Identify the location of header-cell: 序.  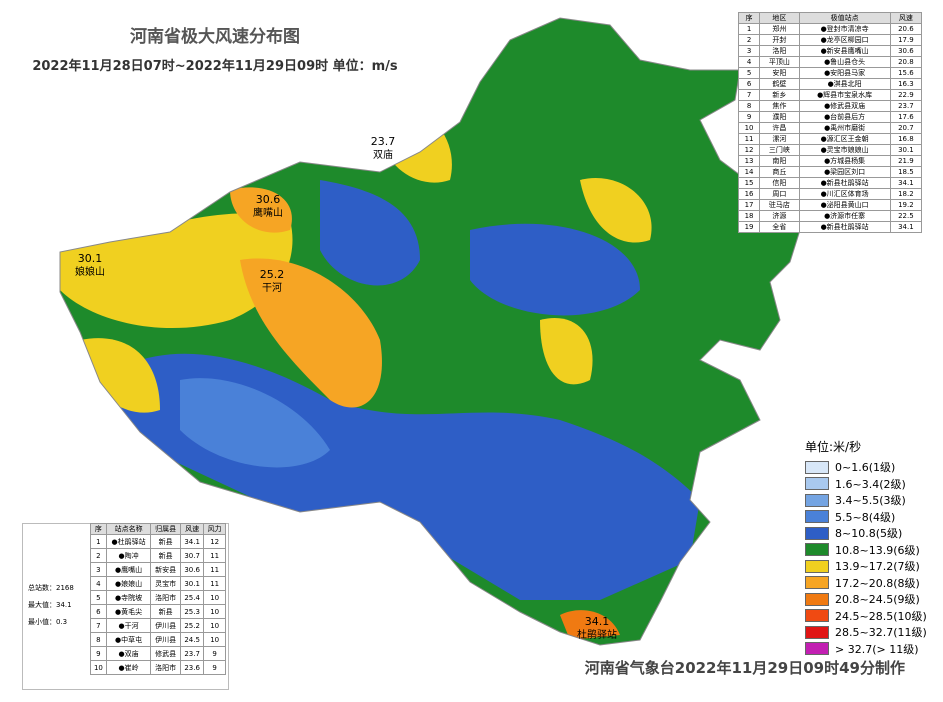
(98, 529).